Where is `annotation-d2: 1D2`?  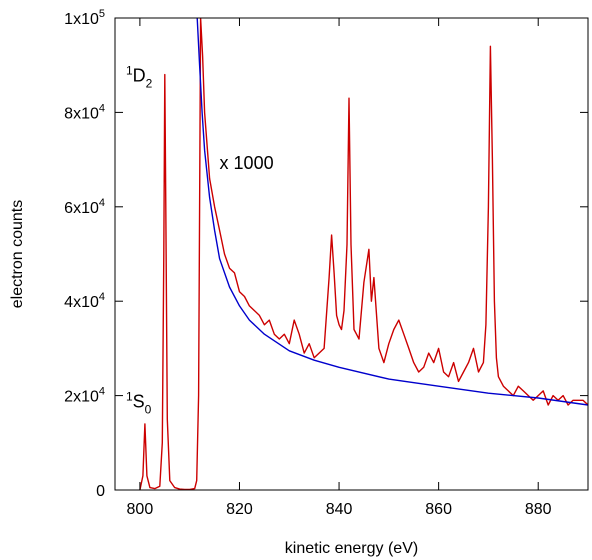 annotation-d2: 1D2 is located at coordinates (139, 77).